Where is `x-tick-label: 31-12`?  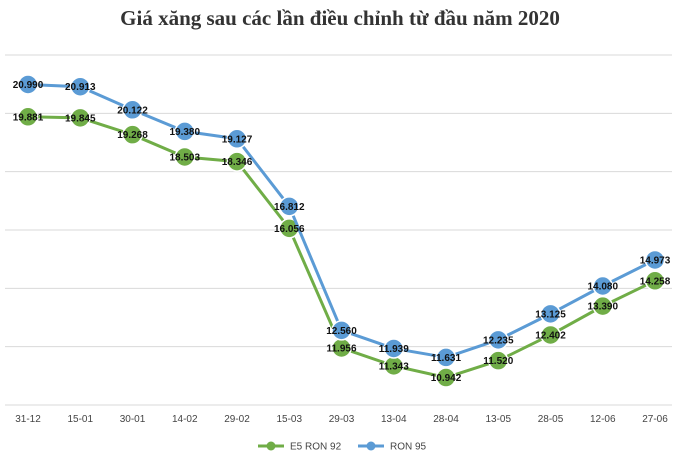 x-tick-label: 31-12 is located at coordinates (28, 419).